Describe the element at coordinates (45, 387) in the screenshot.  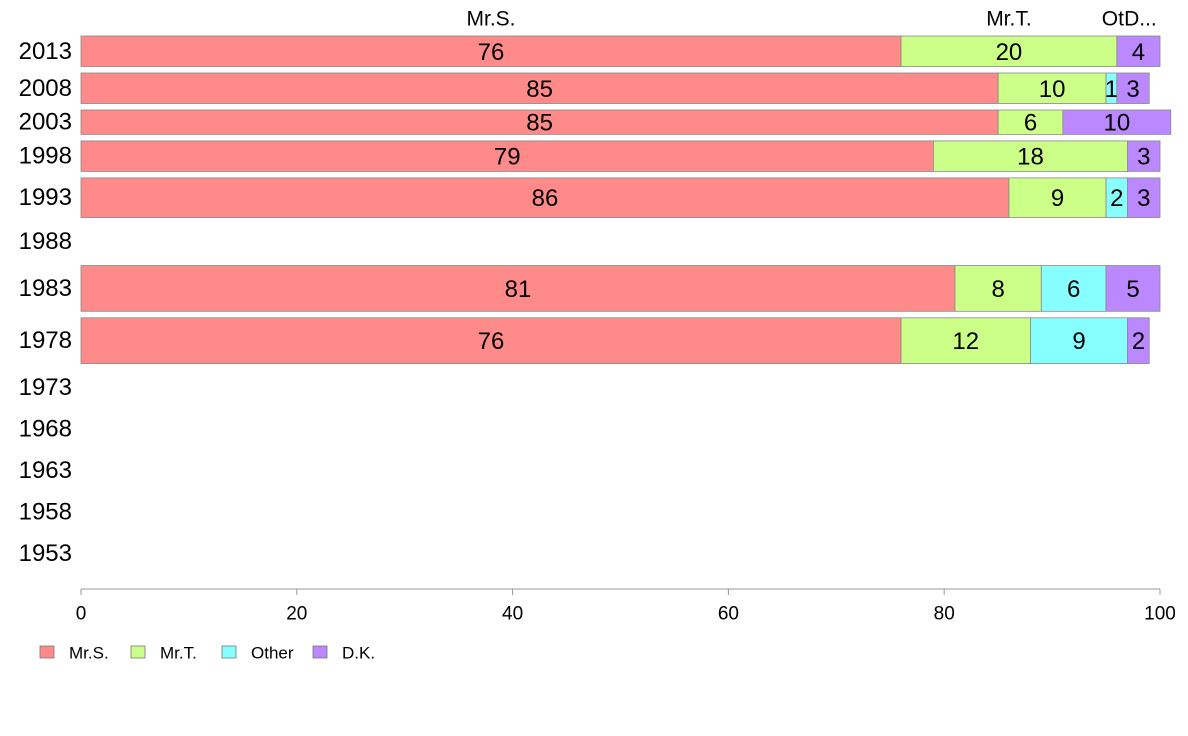
I see `y-tick-label: 1973` at that location.